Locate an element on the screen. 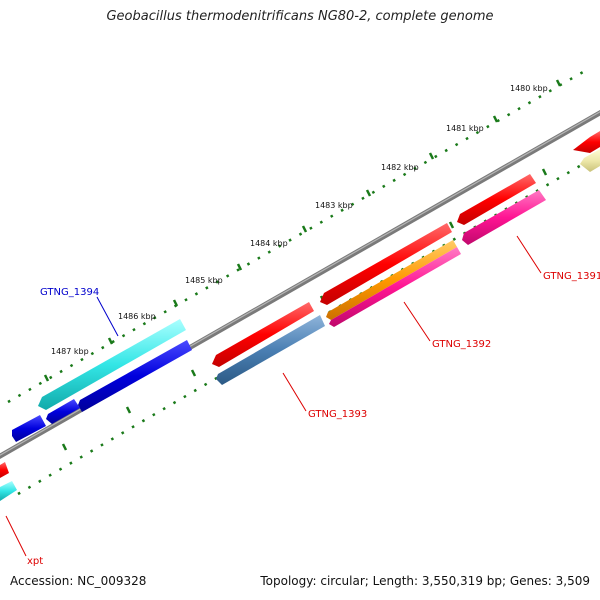 The image size is (600, 600). tick-label-1483: 1483 kbp is located at coordinates (334, 205).